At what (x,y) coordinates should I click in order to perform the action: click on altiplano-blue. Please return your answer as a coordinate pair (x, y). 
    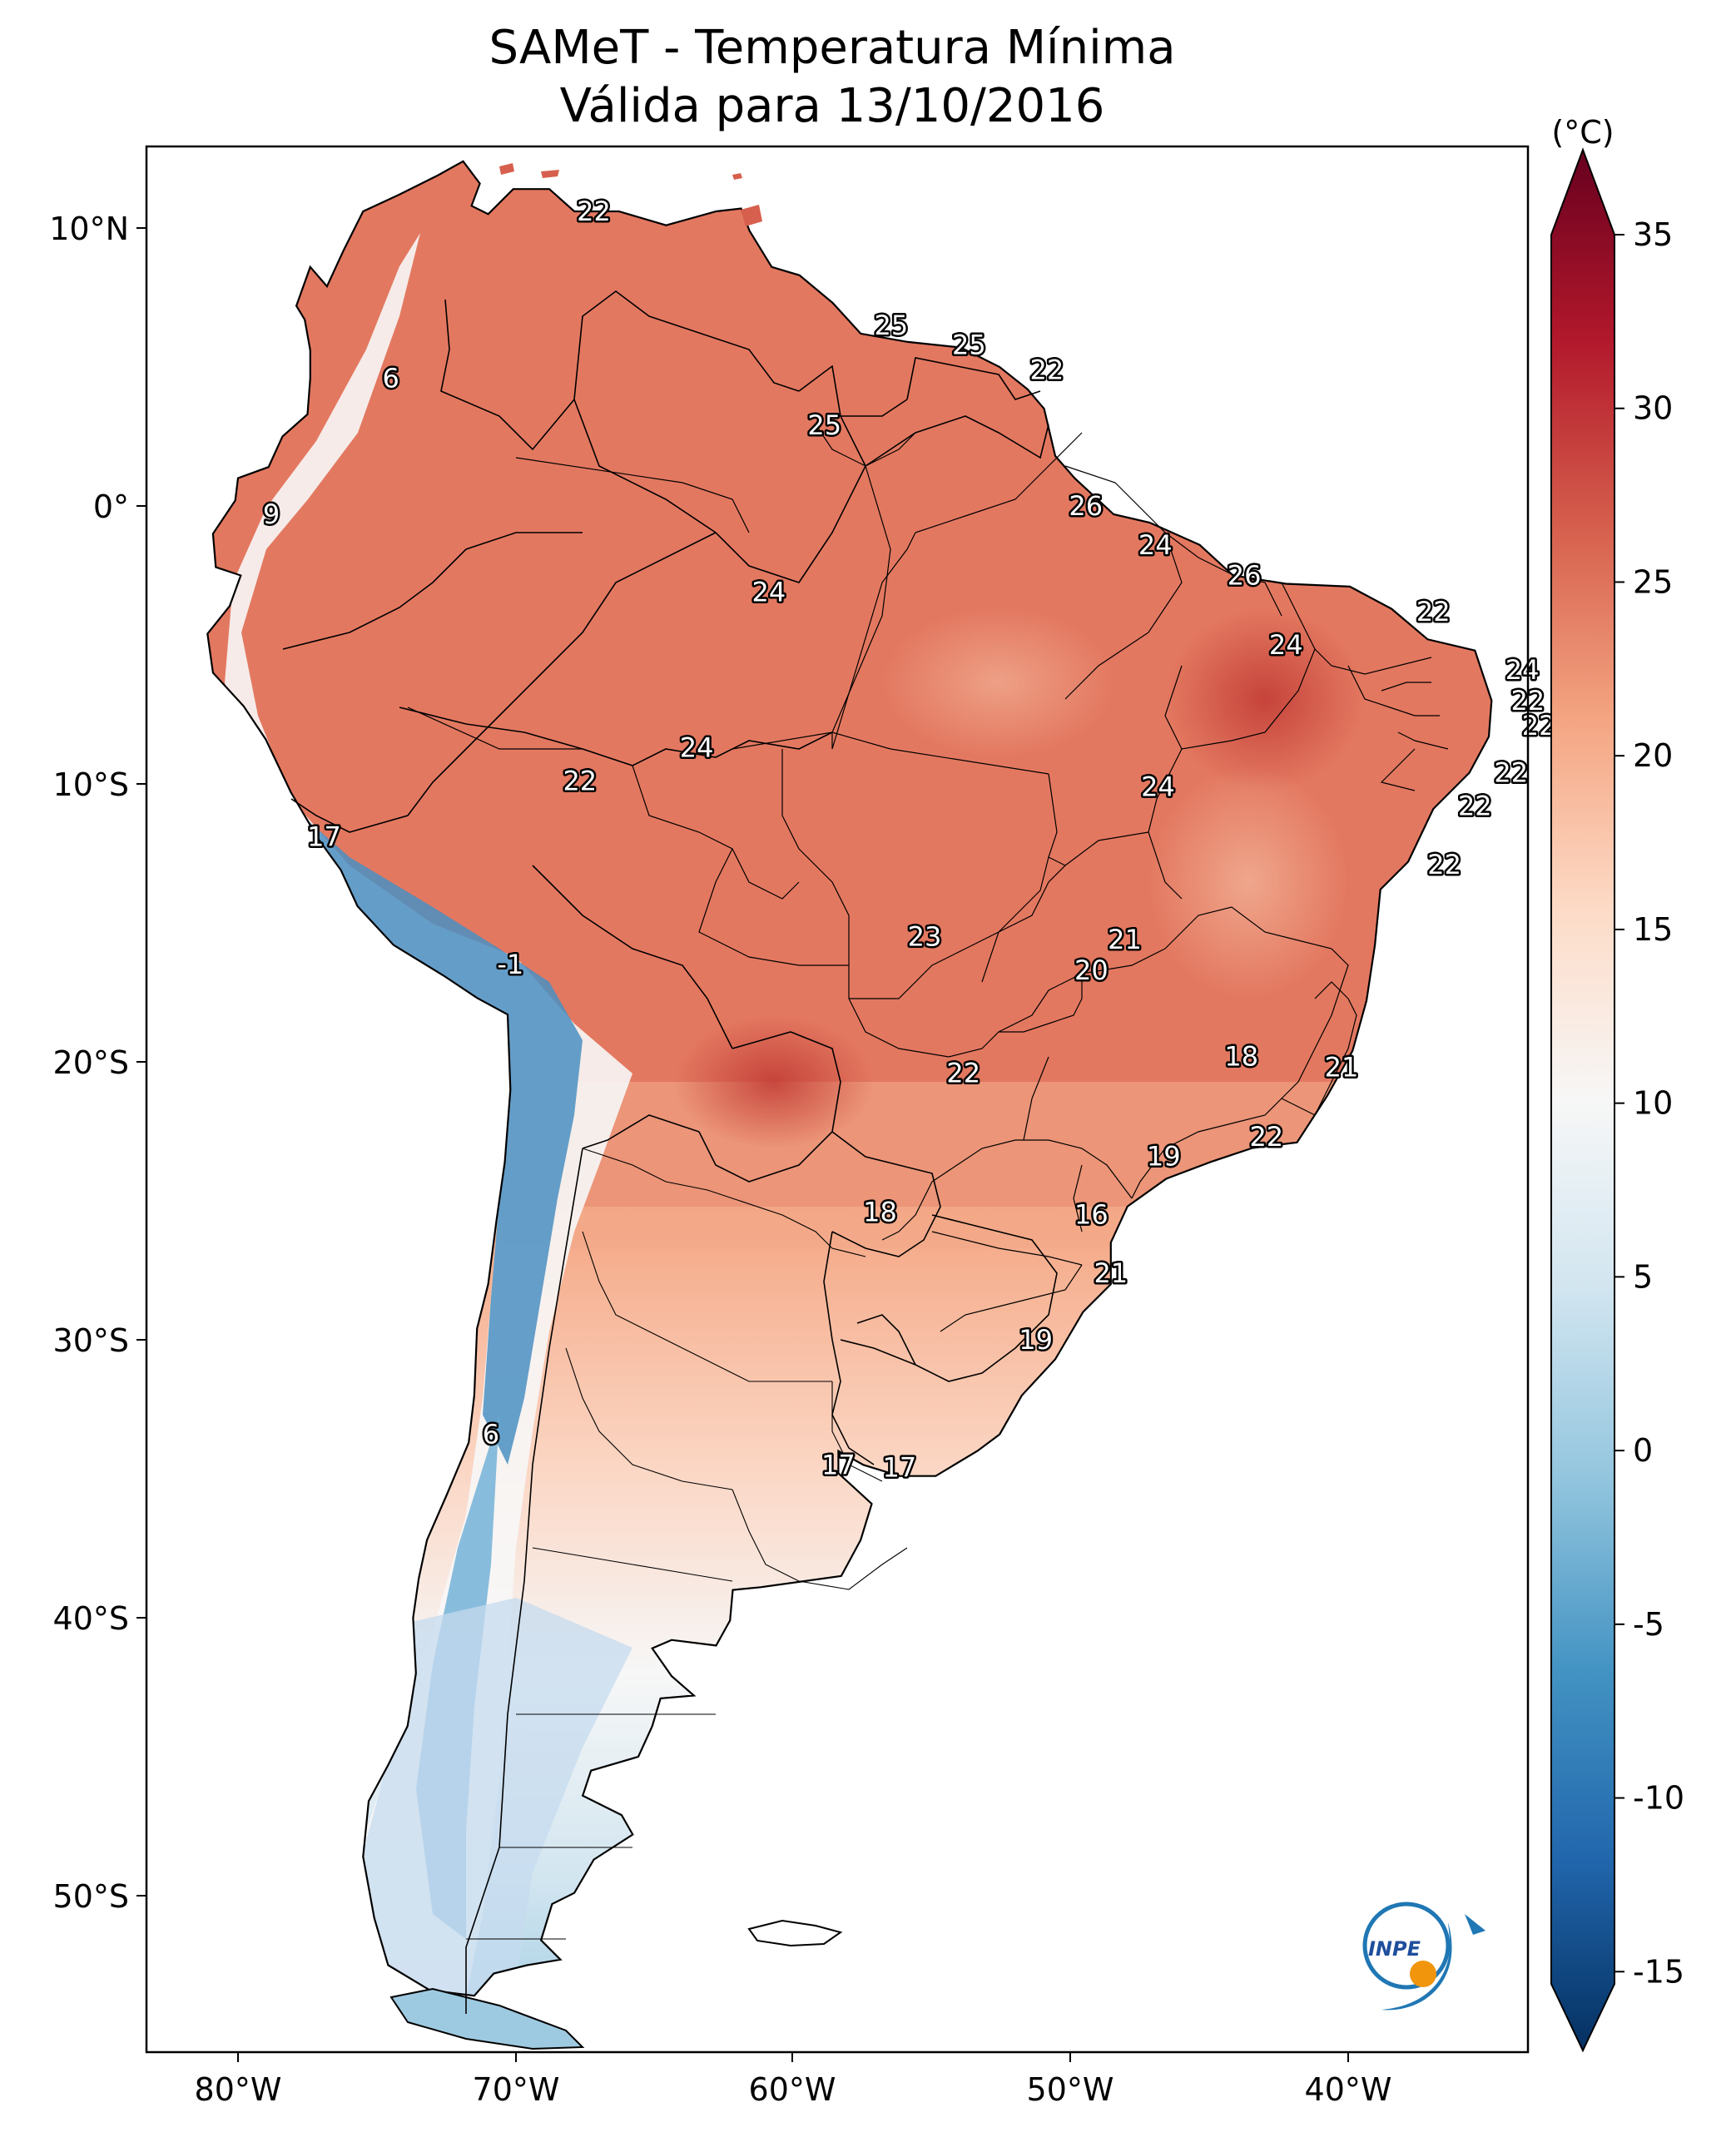
    Looking at the image, I should click on (433, 1132).